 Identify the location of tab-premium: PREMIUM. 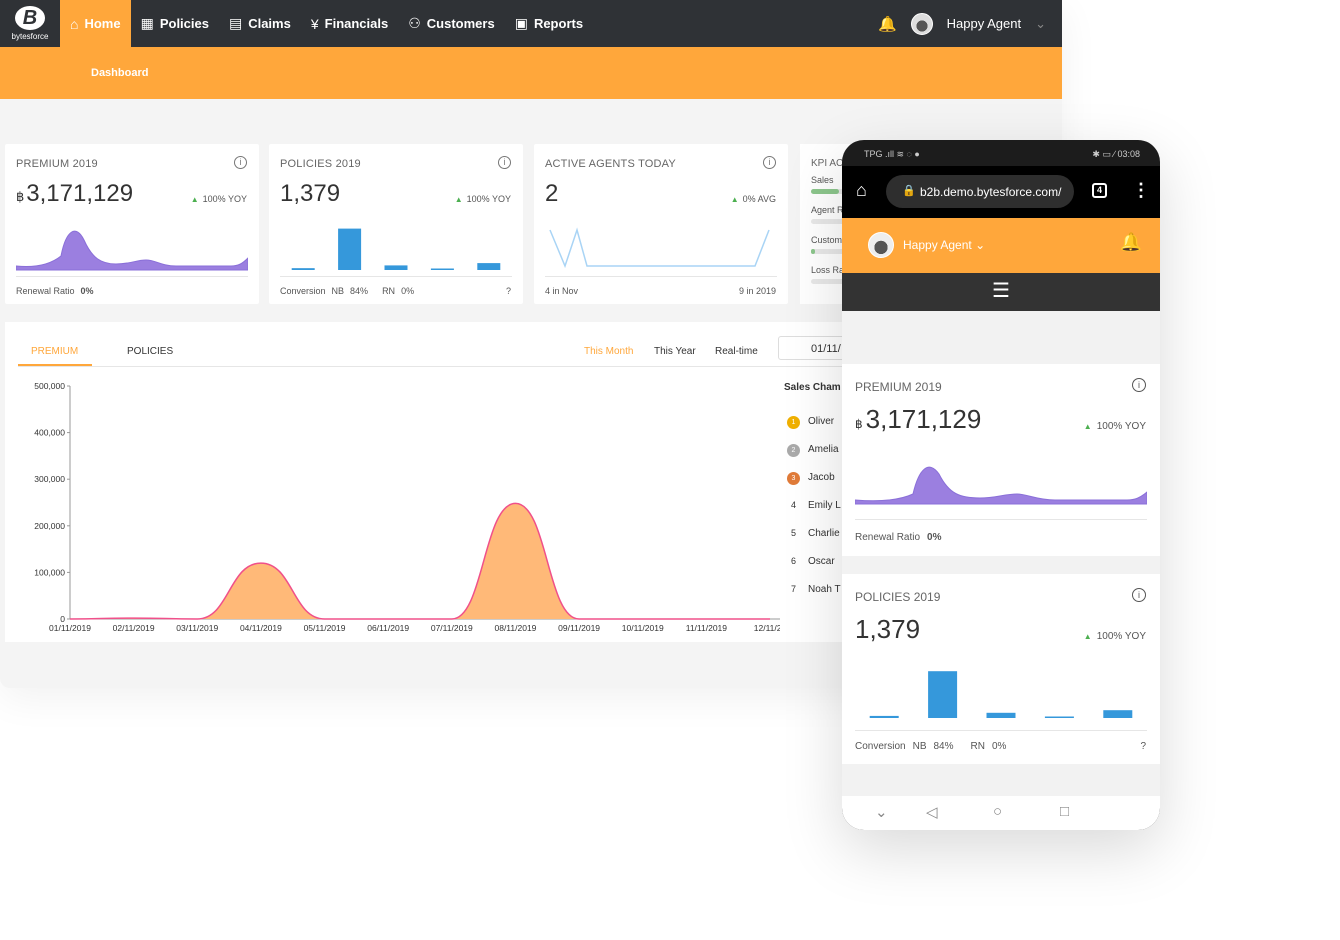
(55, 351).